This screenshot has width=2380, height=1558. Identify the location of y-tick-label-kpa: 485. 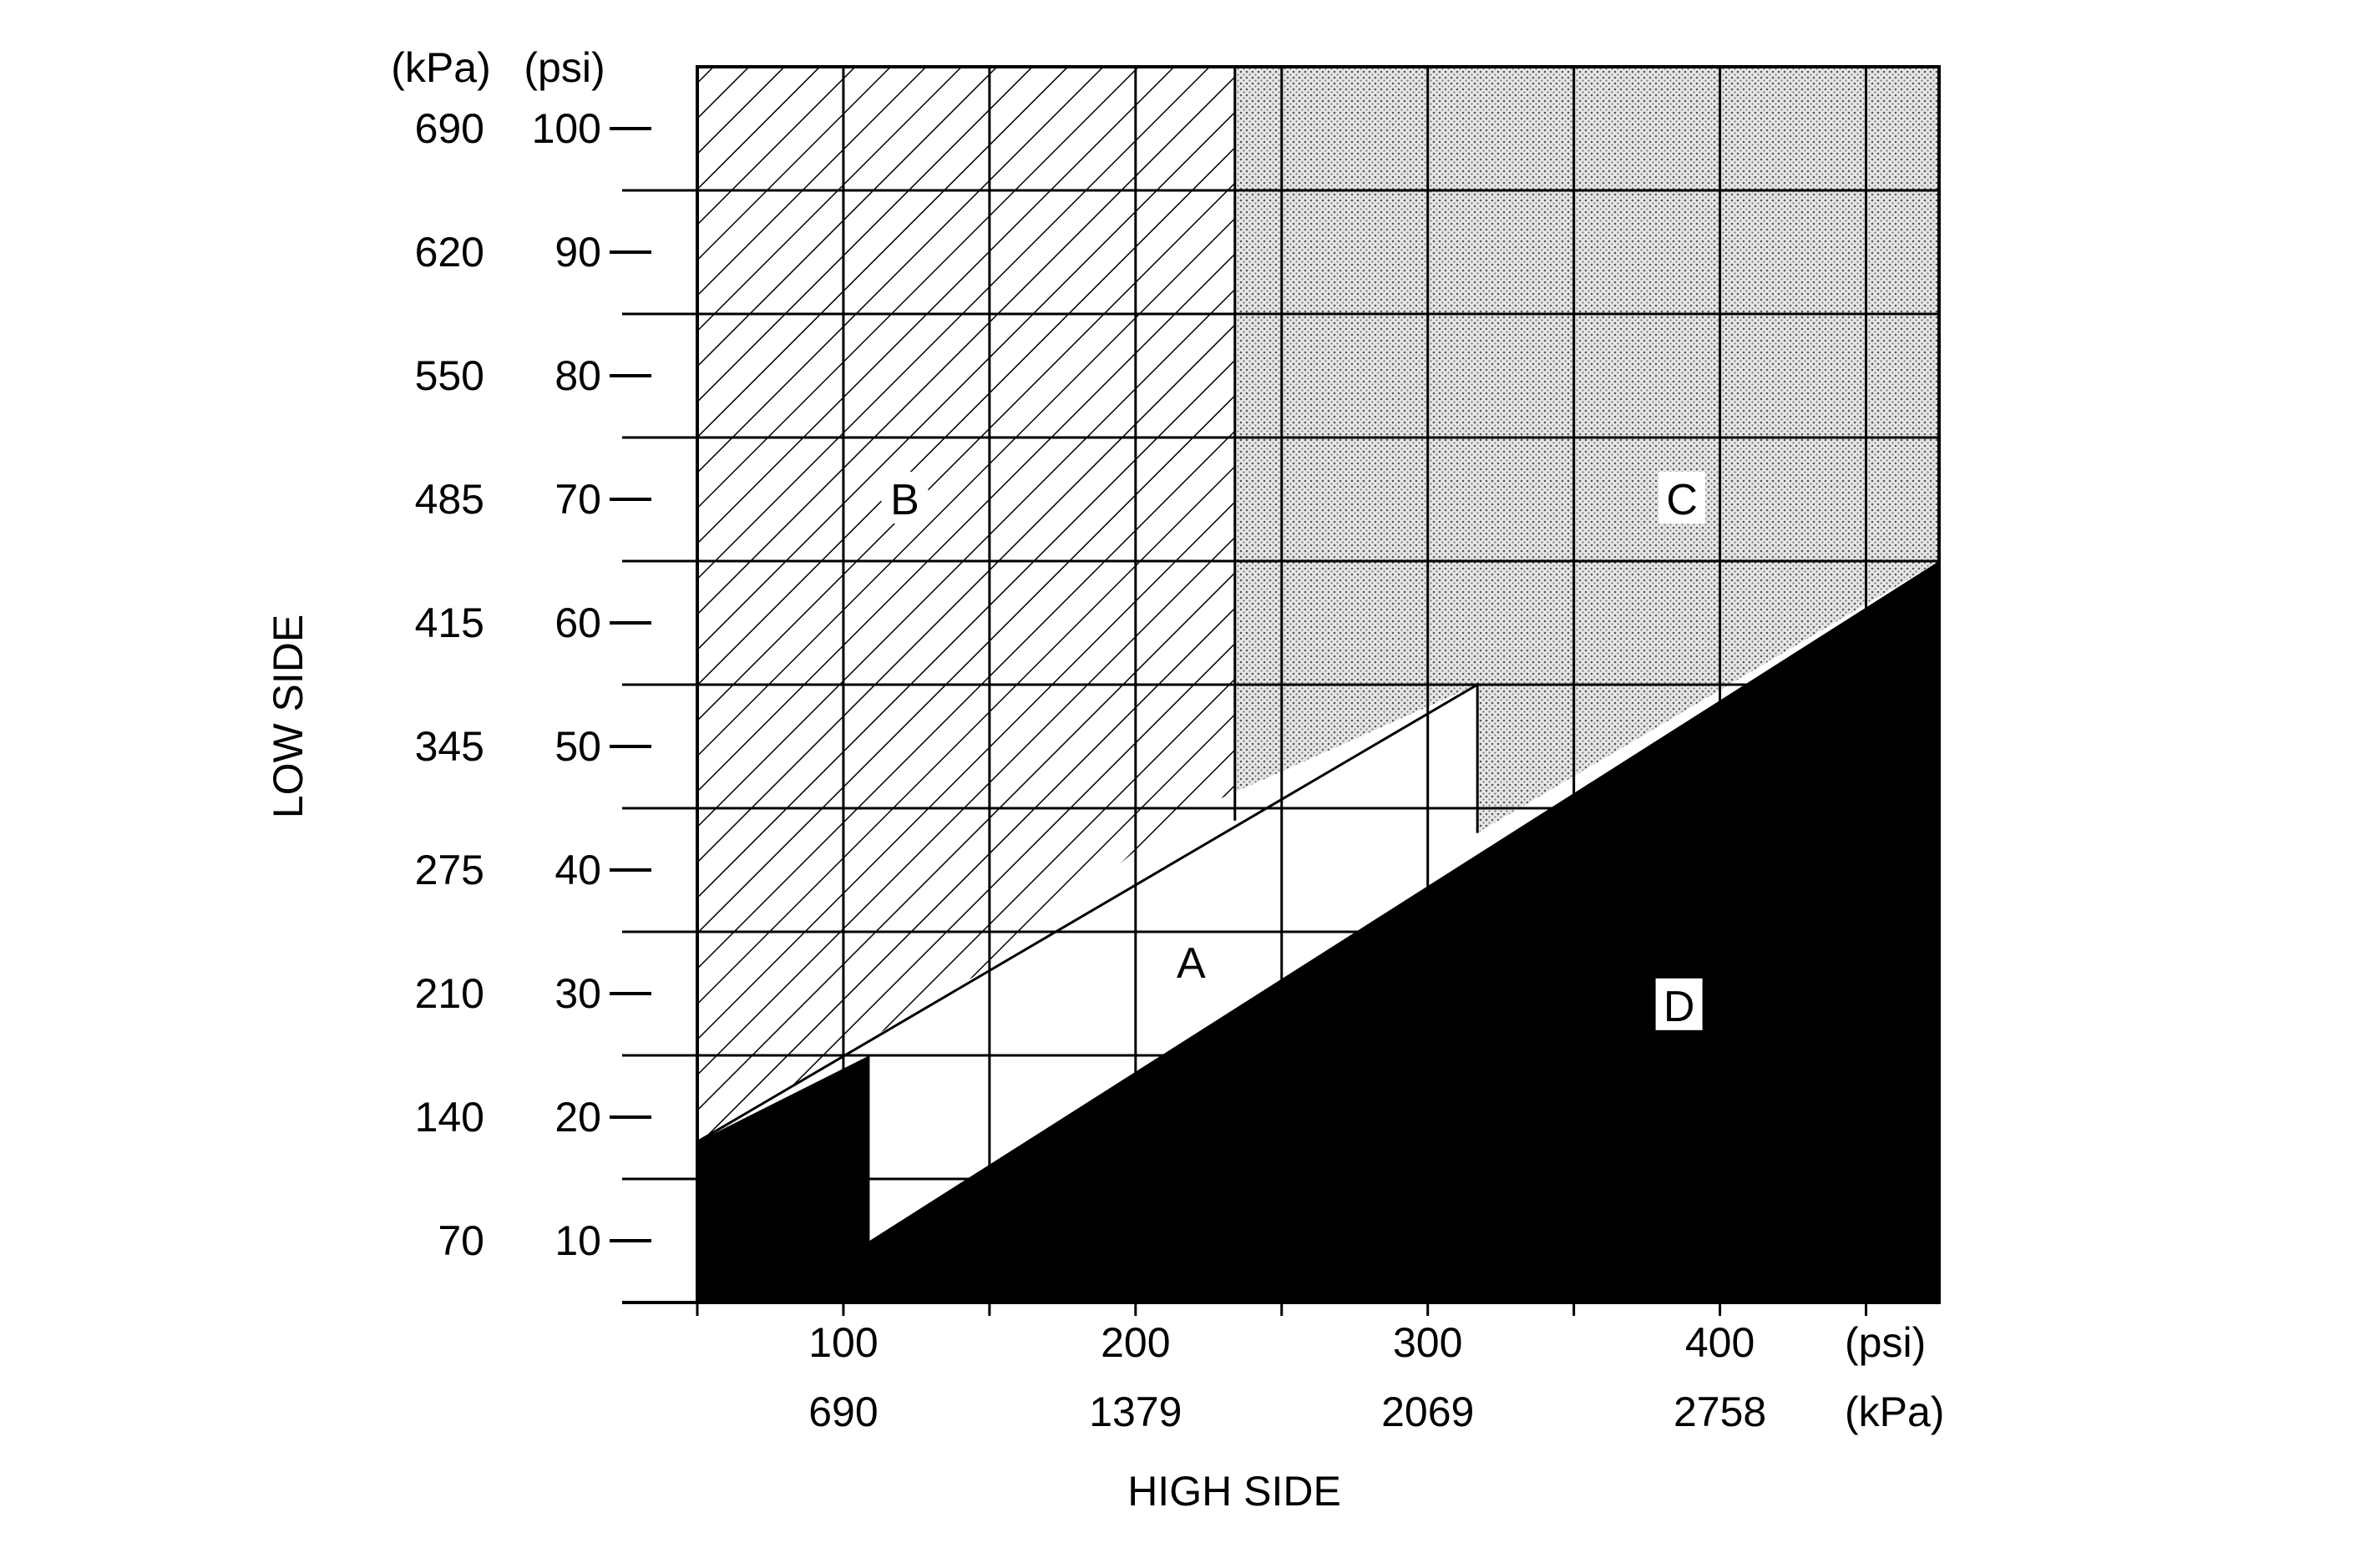
(449, 500).